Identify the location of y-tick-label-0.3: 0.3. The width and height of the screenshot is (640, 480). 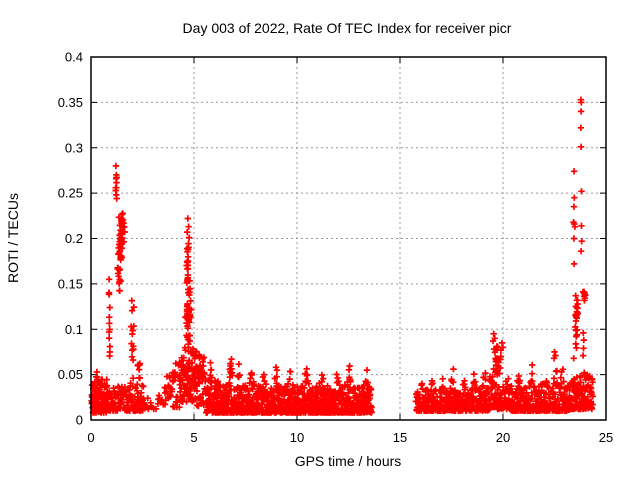
(74, 147).